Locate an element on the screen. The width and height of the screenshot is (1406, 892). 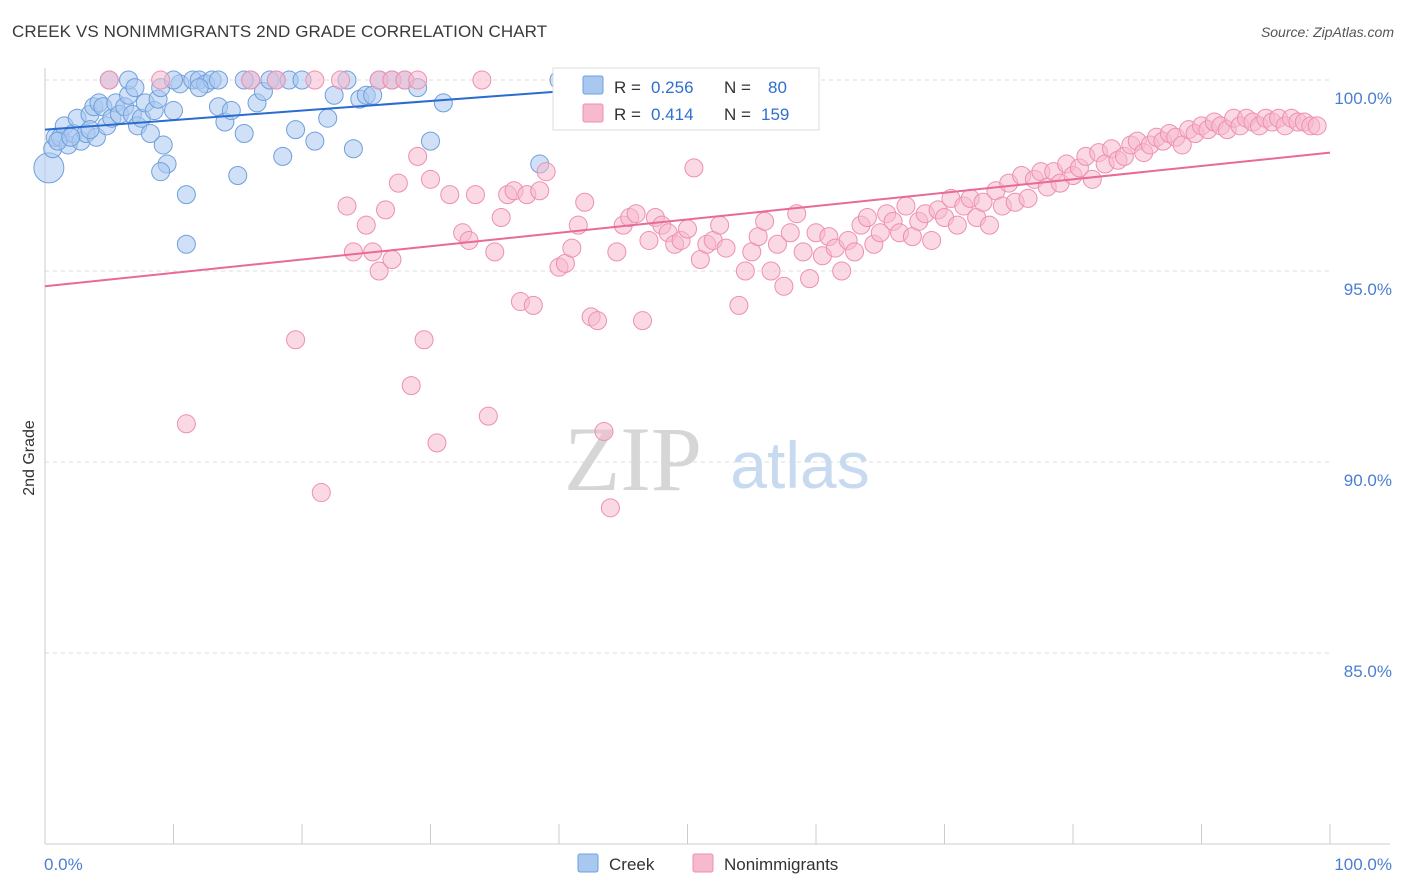
stats-r-value-nonimmigrants: 0.414 is located at coordinates (672, 114).